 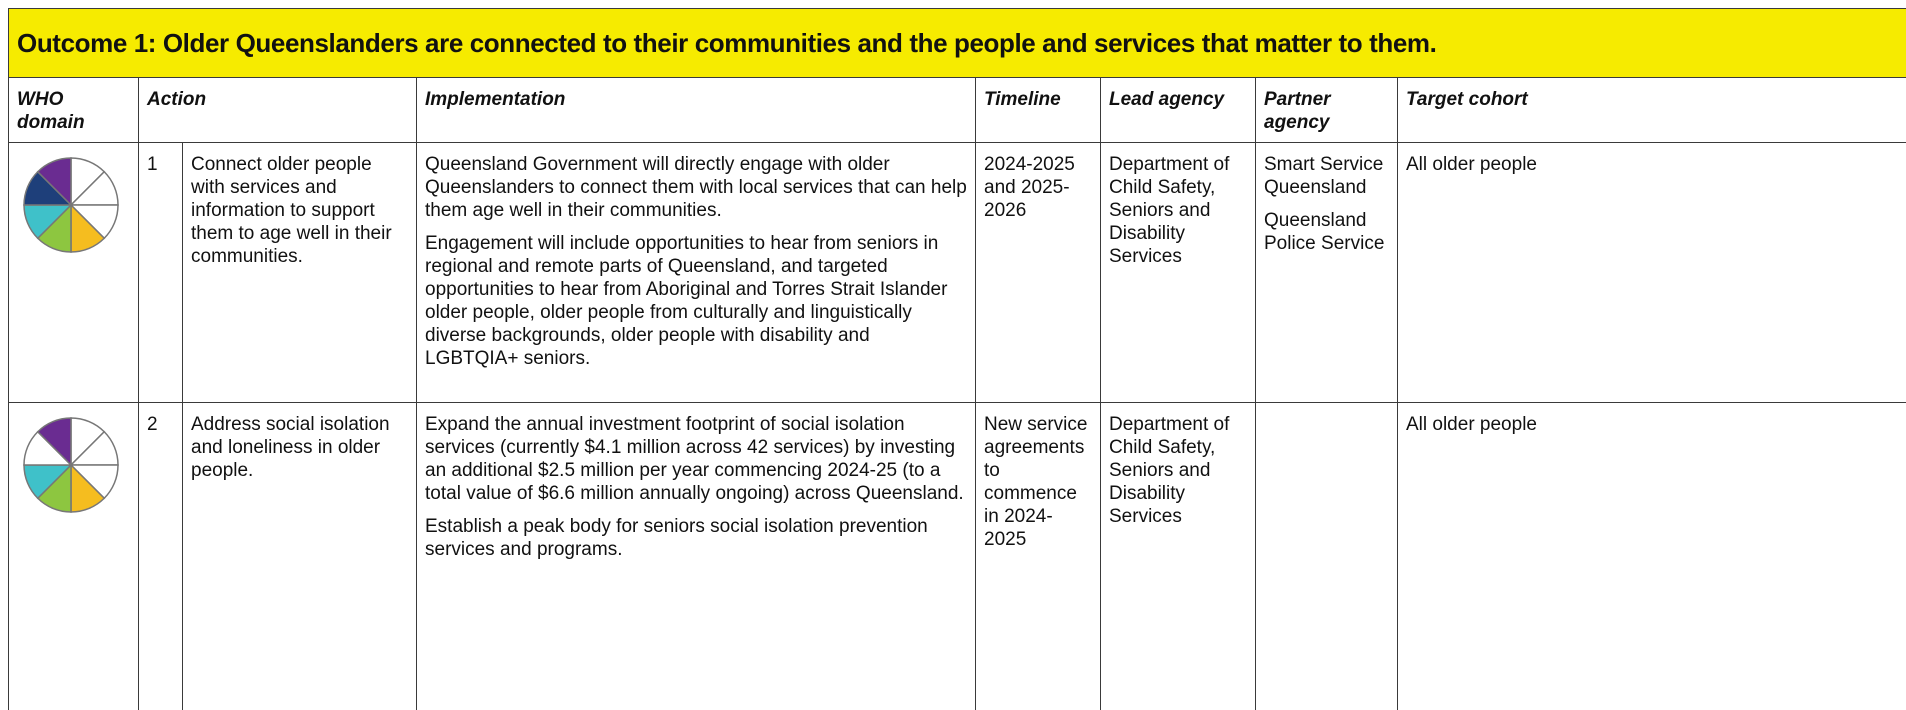 What do you see at coordinates (73, 110) in the screenshot?
I see `header-cell: WHO domain` at bounding box center [73, 110].